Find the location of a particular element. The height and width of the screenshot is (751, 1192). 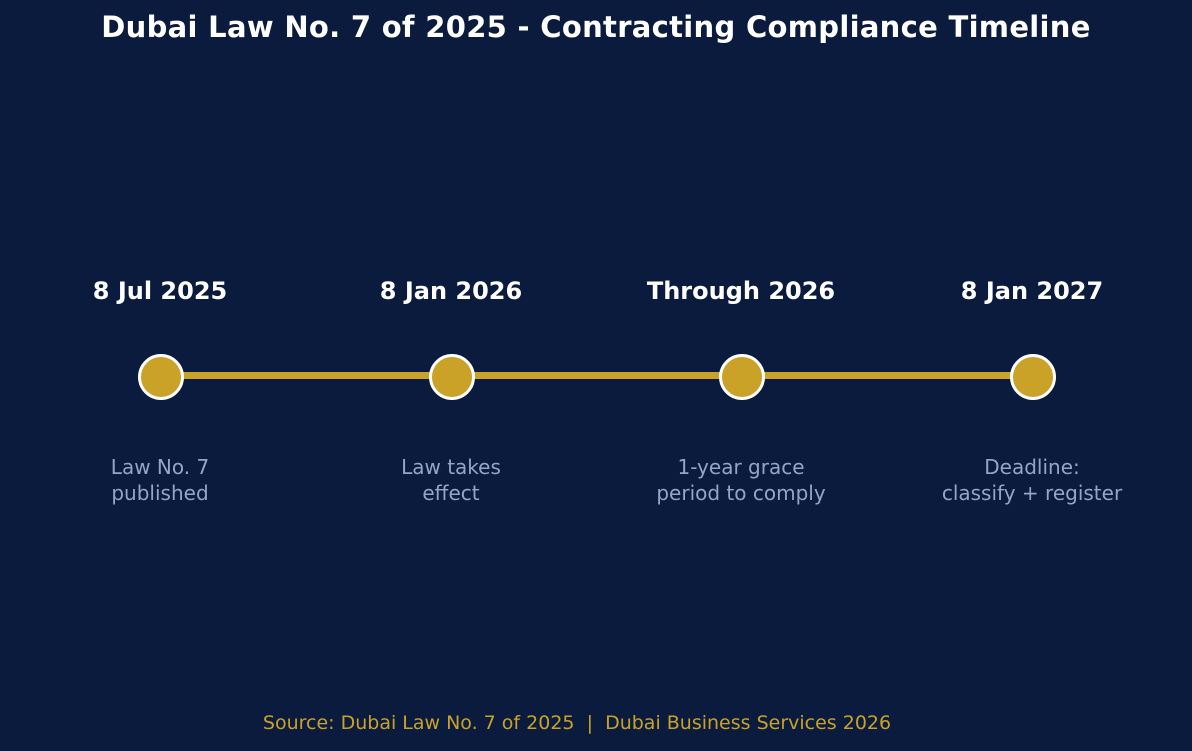

milestone-date: Through 2026 is located at coordinates (741, 291).